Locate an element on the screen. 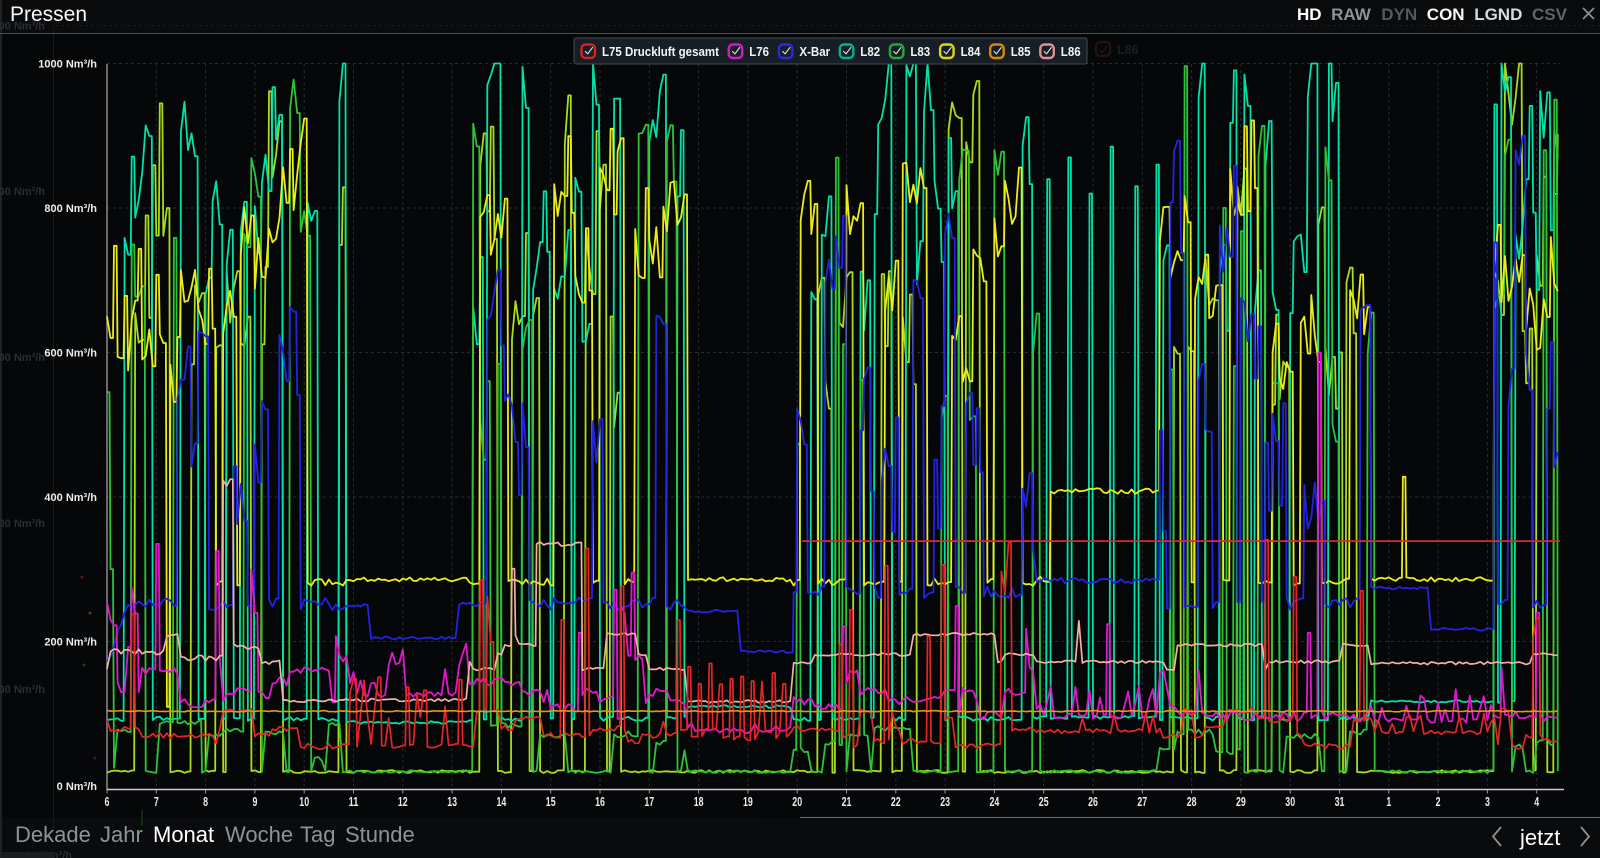  svg-text: LGND is located at coordinates (1498, 14).